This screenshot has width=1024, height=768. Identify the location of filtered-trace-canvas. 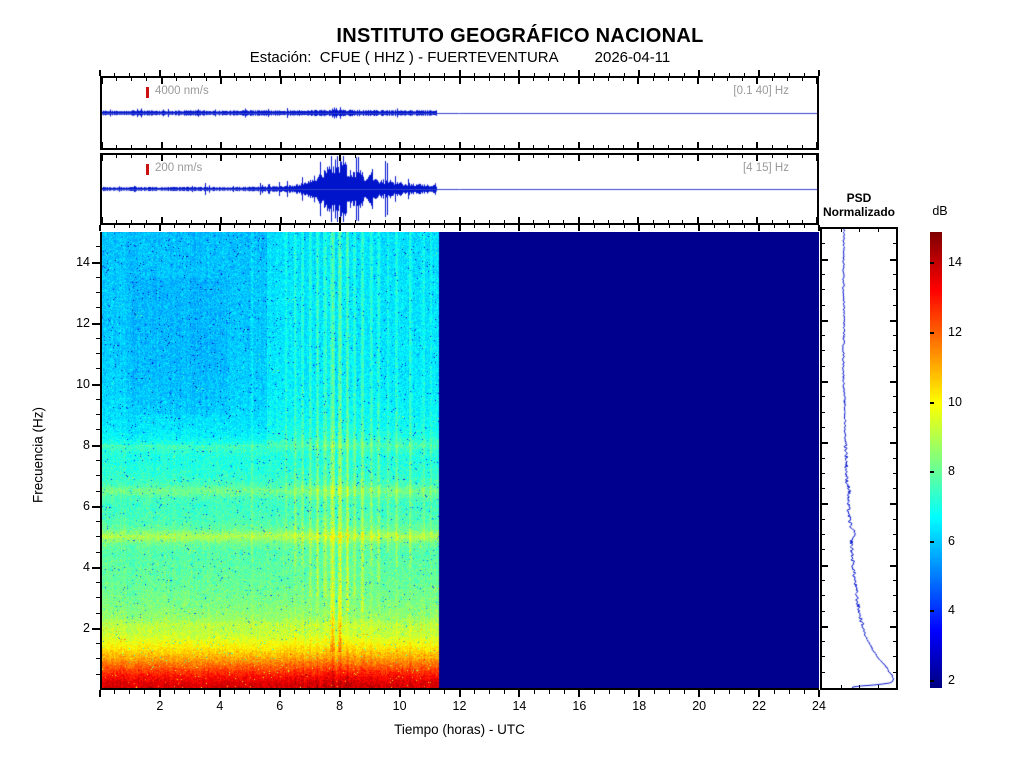
(459, 189).